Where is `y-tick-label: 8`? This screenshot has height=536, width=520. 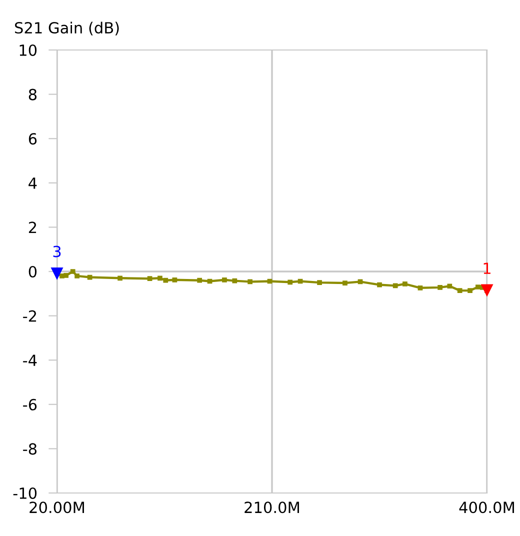
y-tick-label: 8 is located at coordinates (32, 94).